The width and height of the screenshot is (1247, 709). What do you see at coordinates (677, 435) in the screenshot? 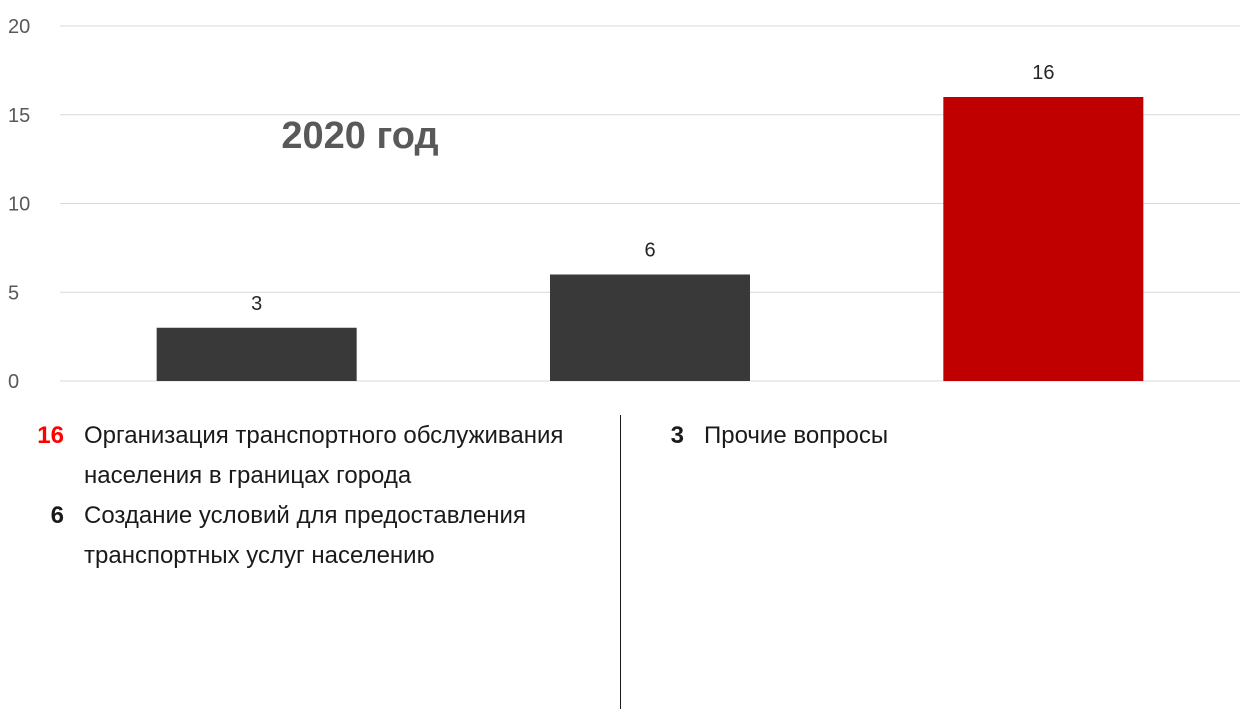
I see `legend-value: 3` at bounding box center [677, 435].